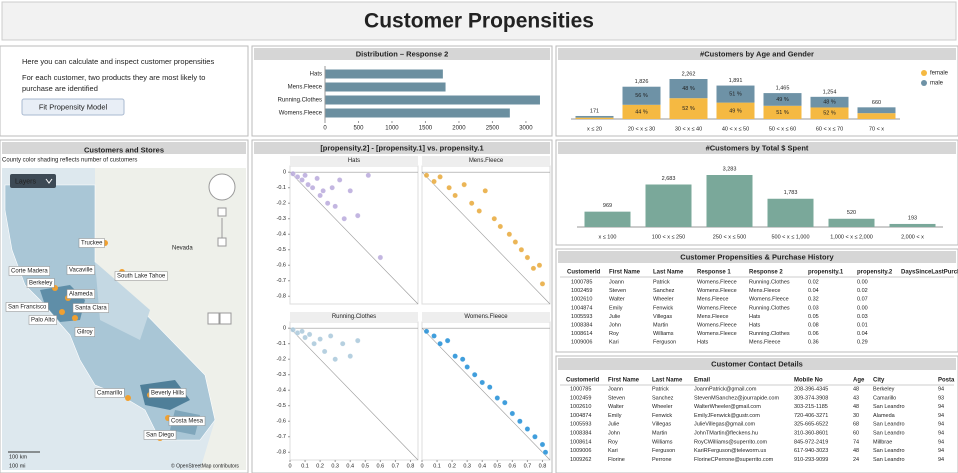  What do you see at coordinates (667, 381) in the screenshot?
I see `column-header: Last Name` at bounding box center [667, 381].